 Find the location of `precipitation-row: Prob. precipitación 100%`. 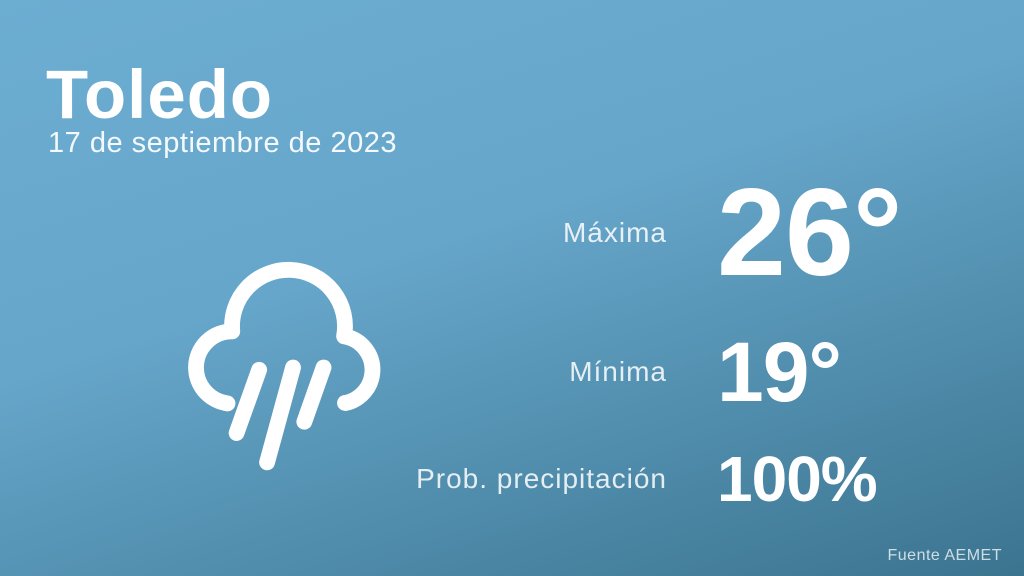

precipitation-row: Prob. precipitación 100% is located at coordinates (512, 479).